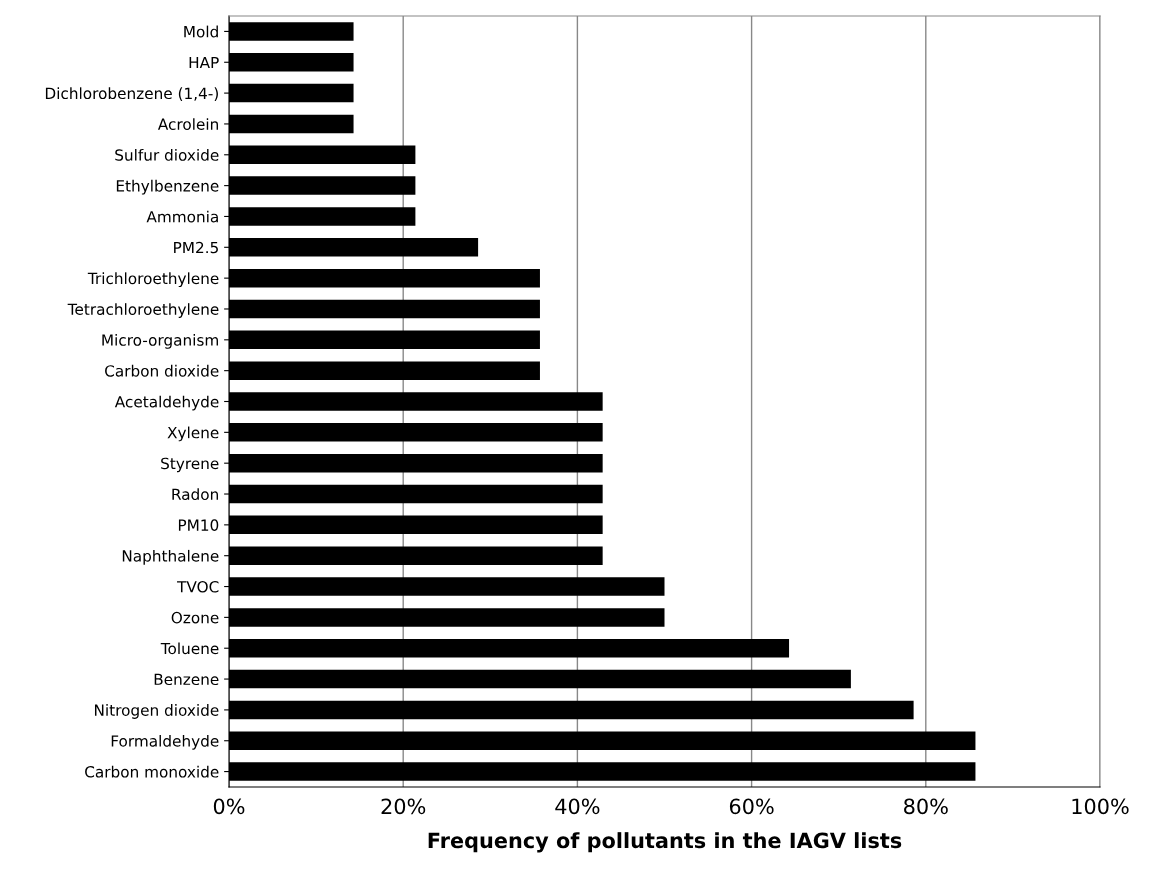 The width and height of the screenshot is (1158, 887). What do you see at coordinates (577, 806) in the screenshot?
I see `x-tick-label: 40%` at bounding box center [577, 806].